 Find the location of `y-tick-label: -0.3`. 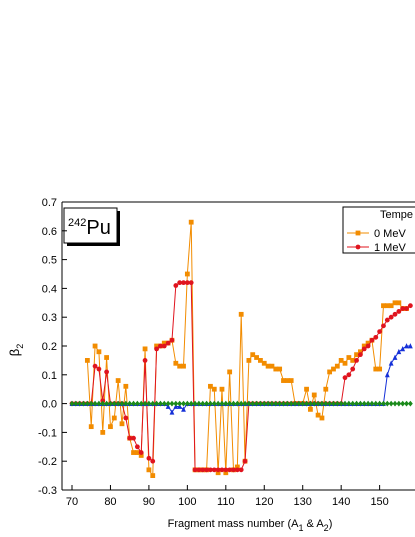

y-tick-label: -0.3 is located at coordinates (47, 491).